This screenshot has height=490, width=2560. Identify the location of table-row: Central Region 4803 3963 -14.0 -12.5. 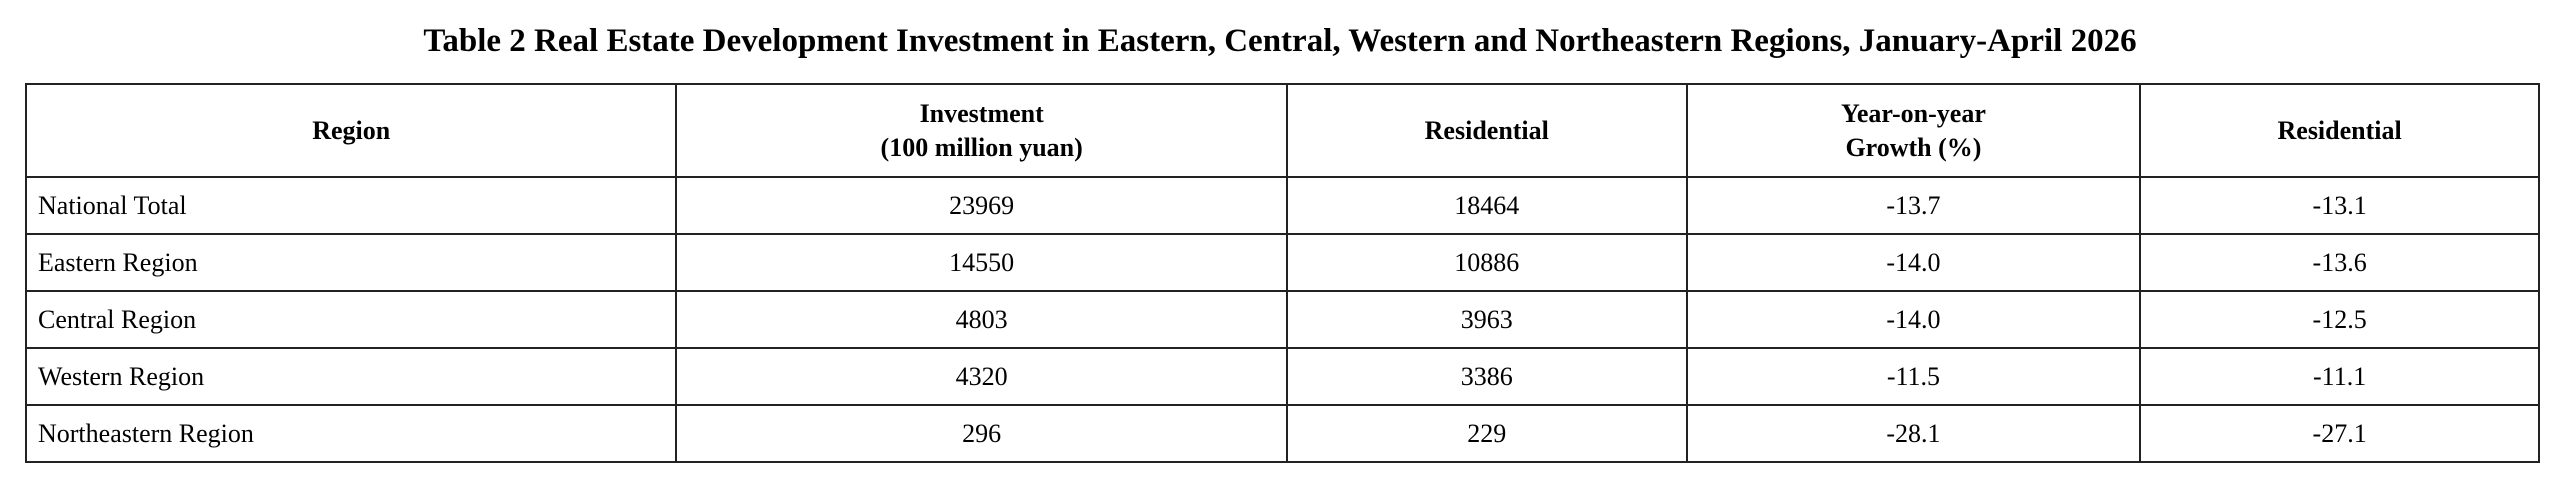
(1282, 319).